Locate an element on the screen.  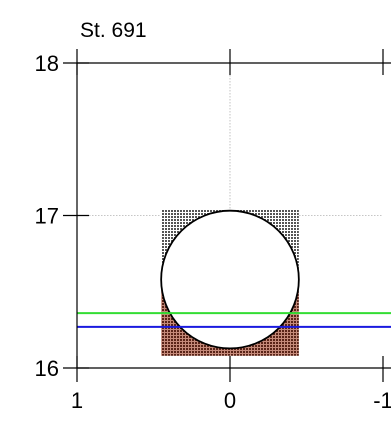
x-tick-label: -1 is located at coordinates (382, 400).